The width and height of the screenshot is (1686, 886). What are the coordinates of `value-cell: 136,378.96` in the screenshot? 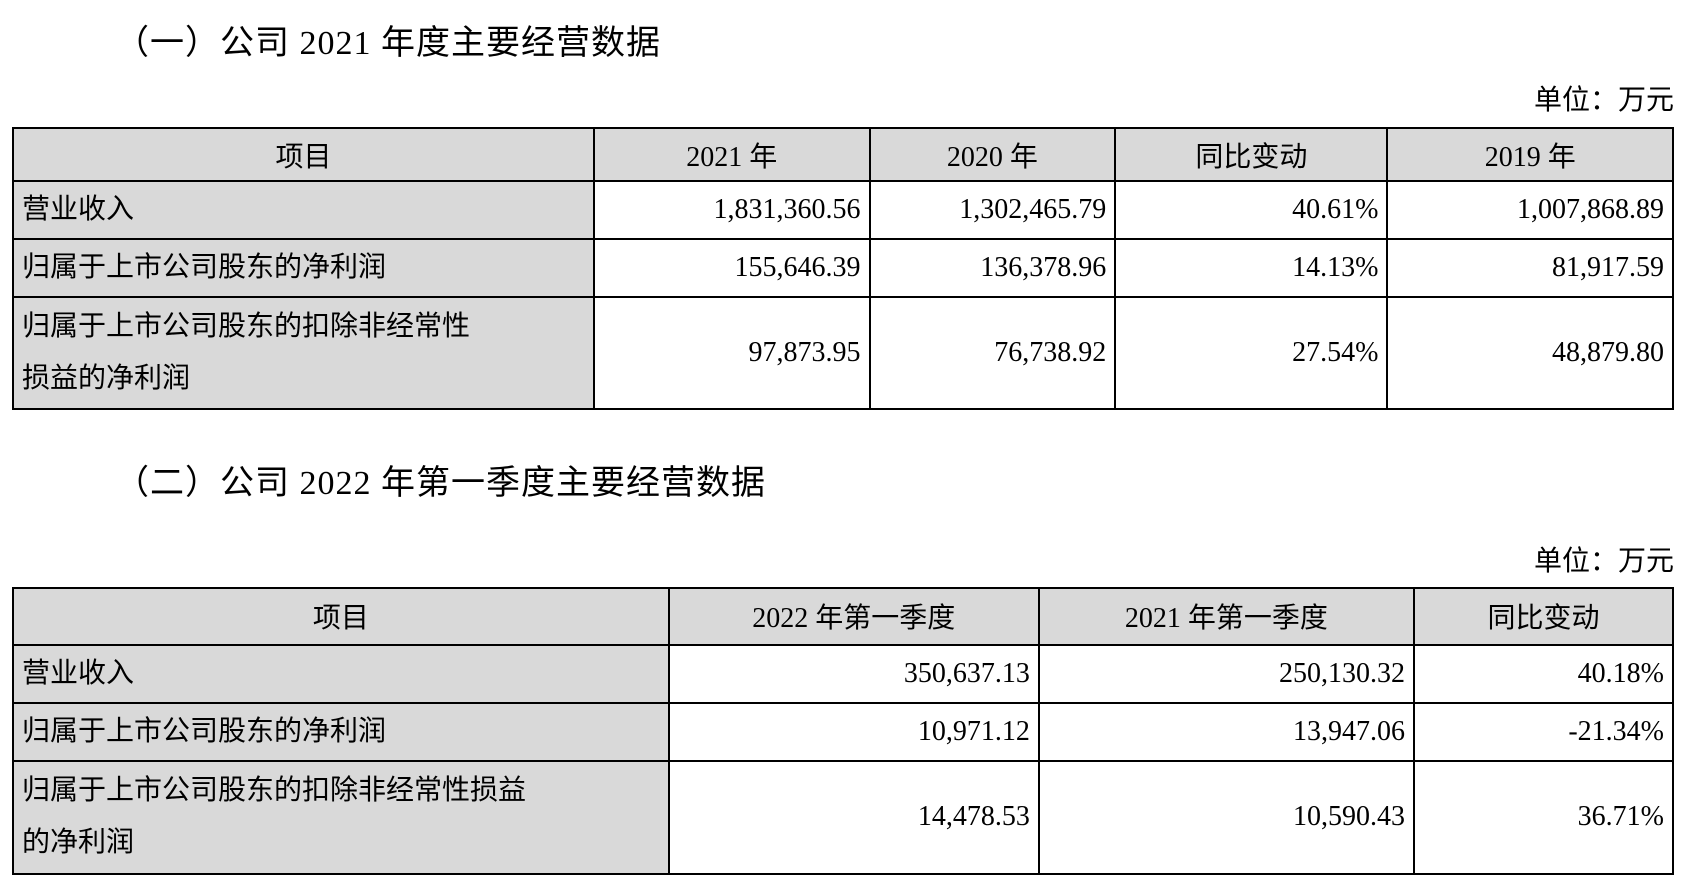 It's located at (992, 267).